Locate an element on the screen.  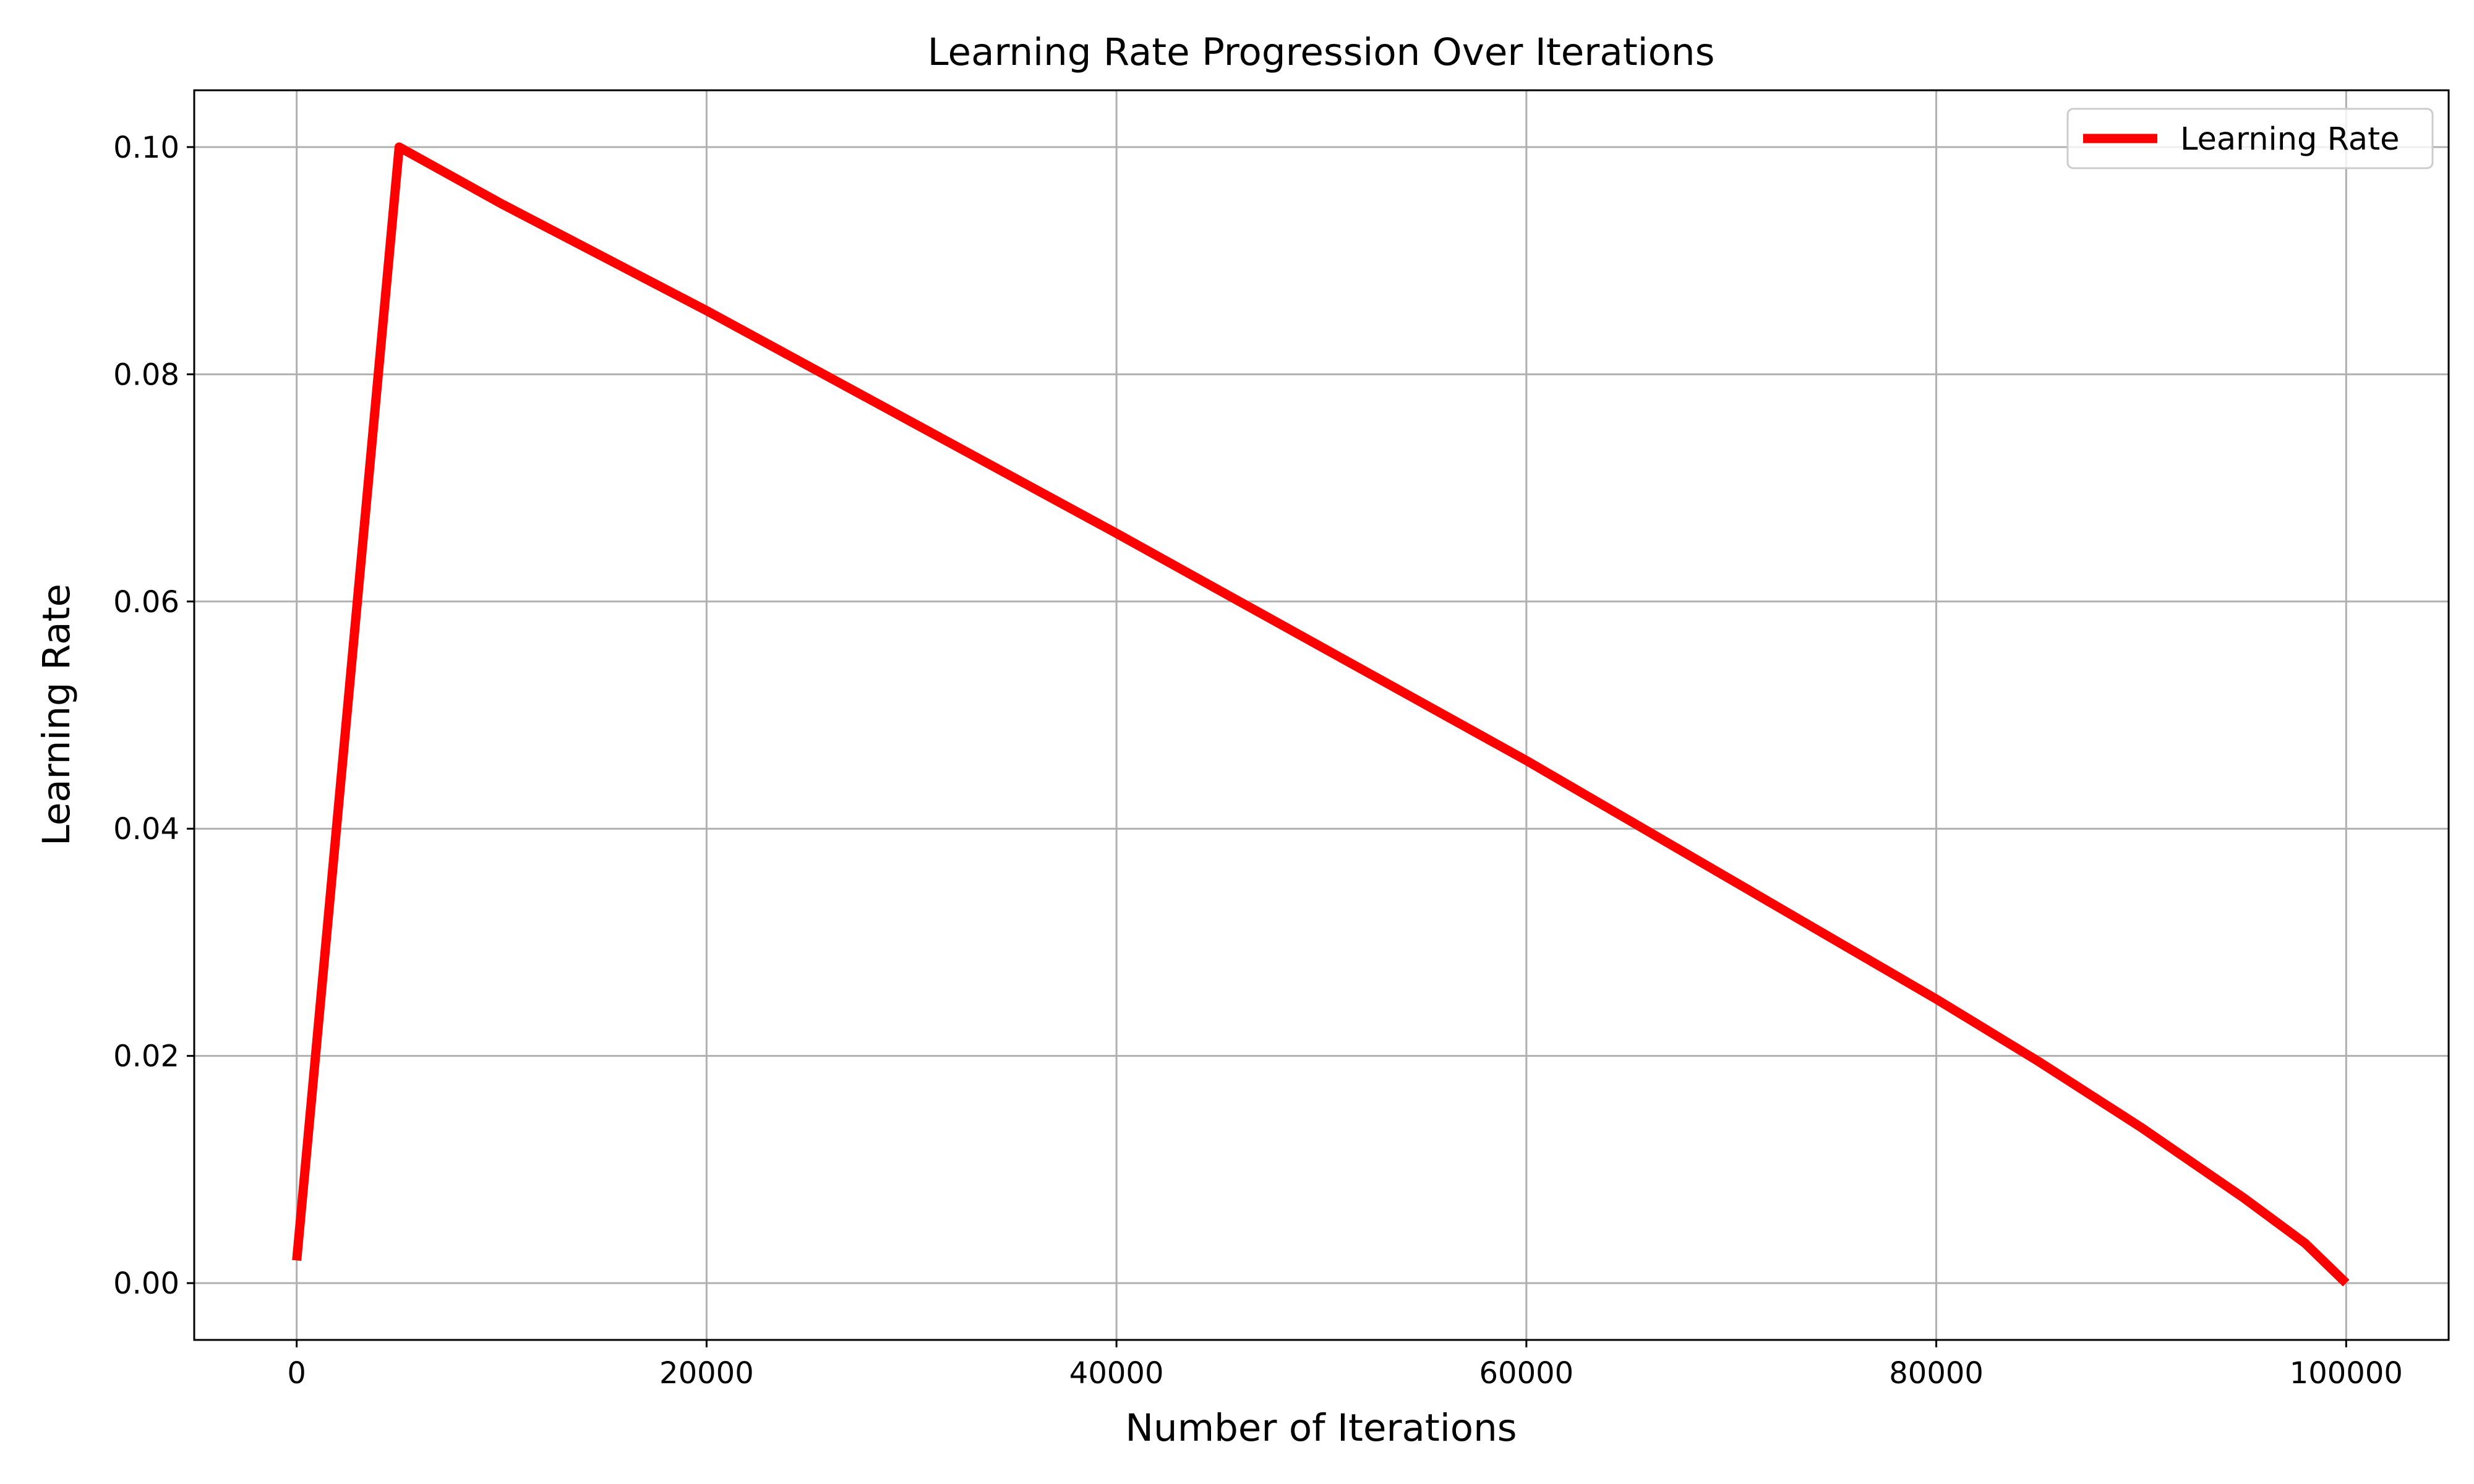
y-tick-label: 0.00 is located at coordinates (146, 1283).